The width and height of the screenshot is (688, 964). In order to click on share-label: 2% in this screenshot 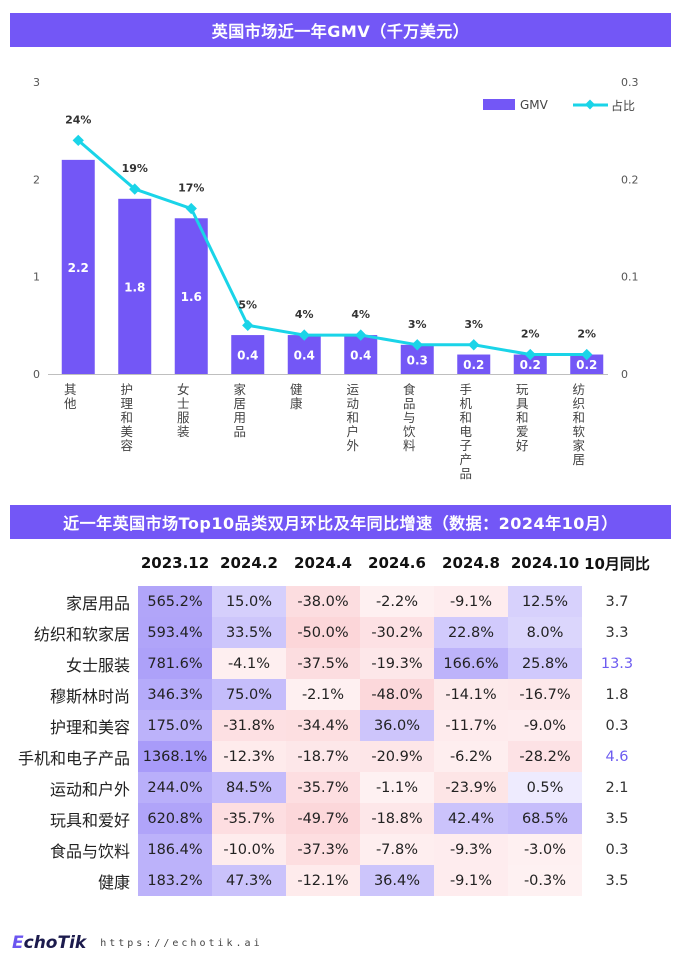, I will do `click(530, 334)`.